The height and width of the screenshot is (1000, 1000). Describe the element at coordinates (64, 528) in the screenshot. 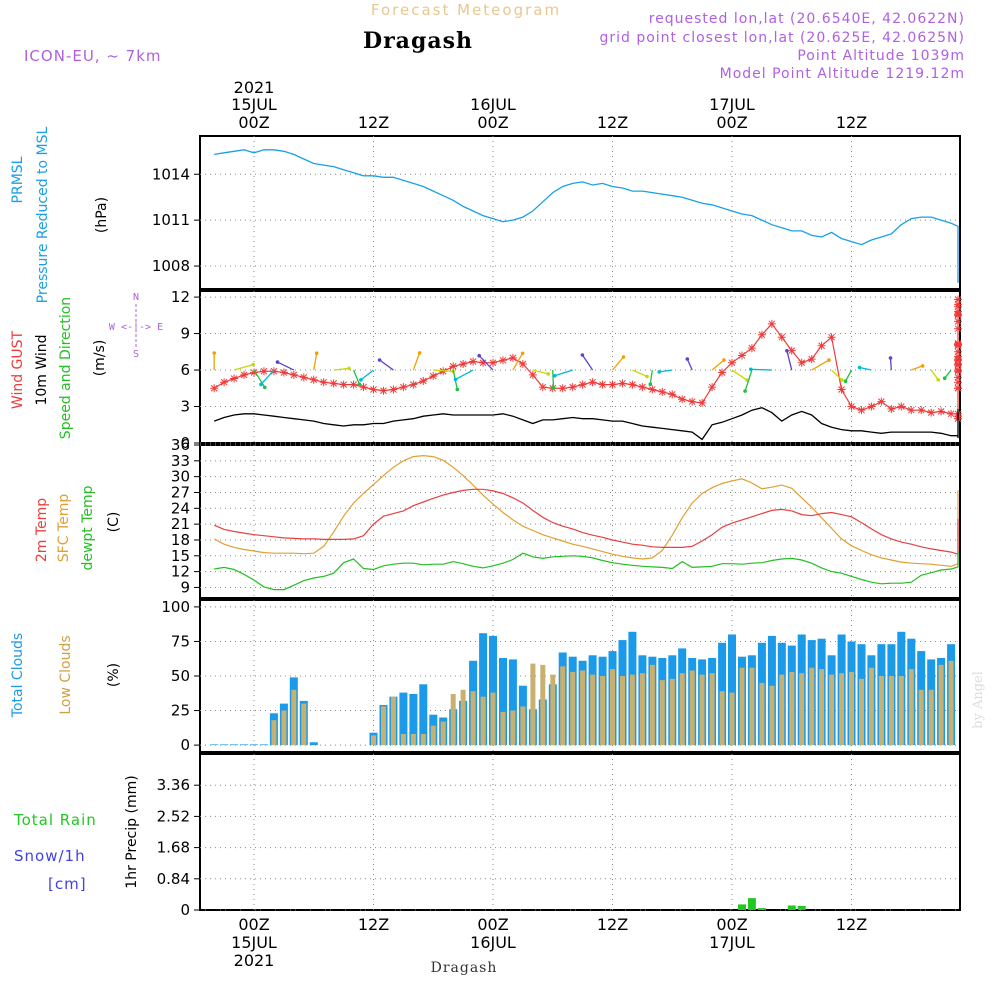

I see `sfc-label: SFC Temp` at that location.